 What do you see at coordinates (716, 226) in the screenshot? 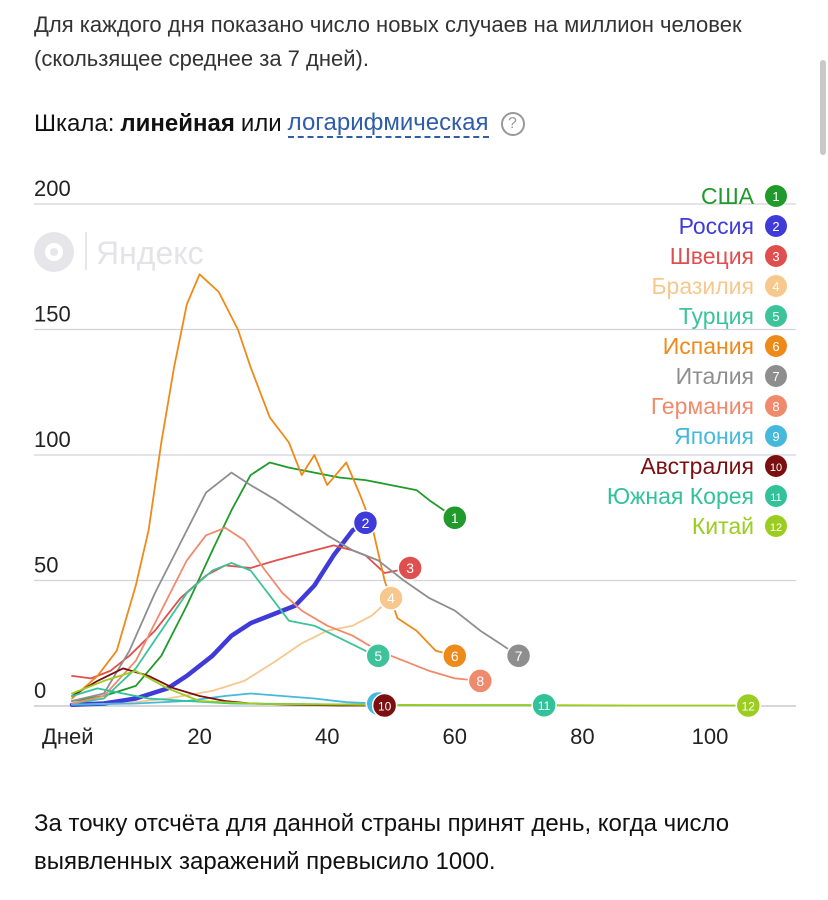
I see `legend-entry: Россия` at bounding box center [716, 226].